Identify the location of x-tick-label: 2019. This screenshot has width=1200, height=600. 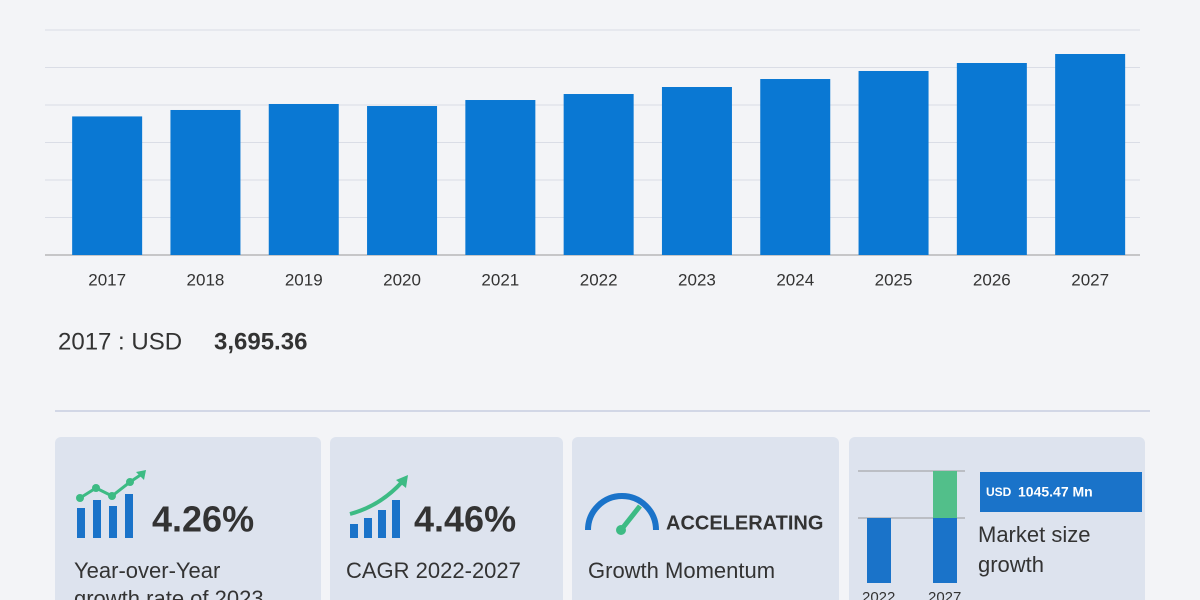
(304, 279).